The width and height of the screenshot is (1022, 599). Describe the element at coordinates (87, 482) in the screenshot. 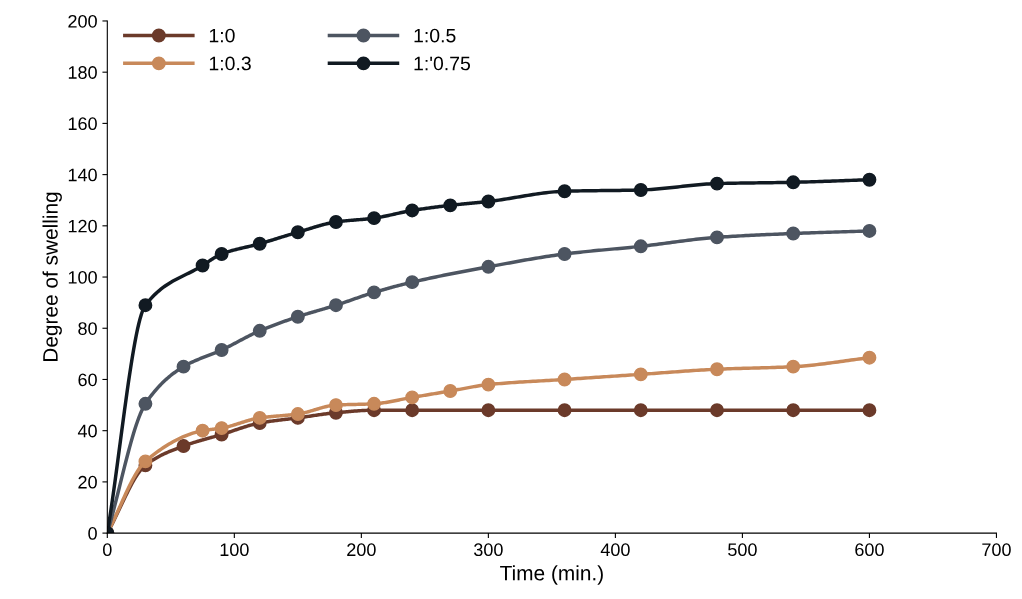

I see `y-tick-label: 20` at that location.